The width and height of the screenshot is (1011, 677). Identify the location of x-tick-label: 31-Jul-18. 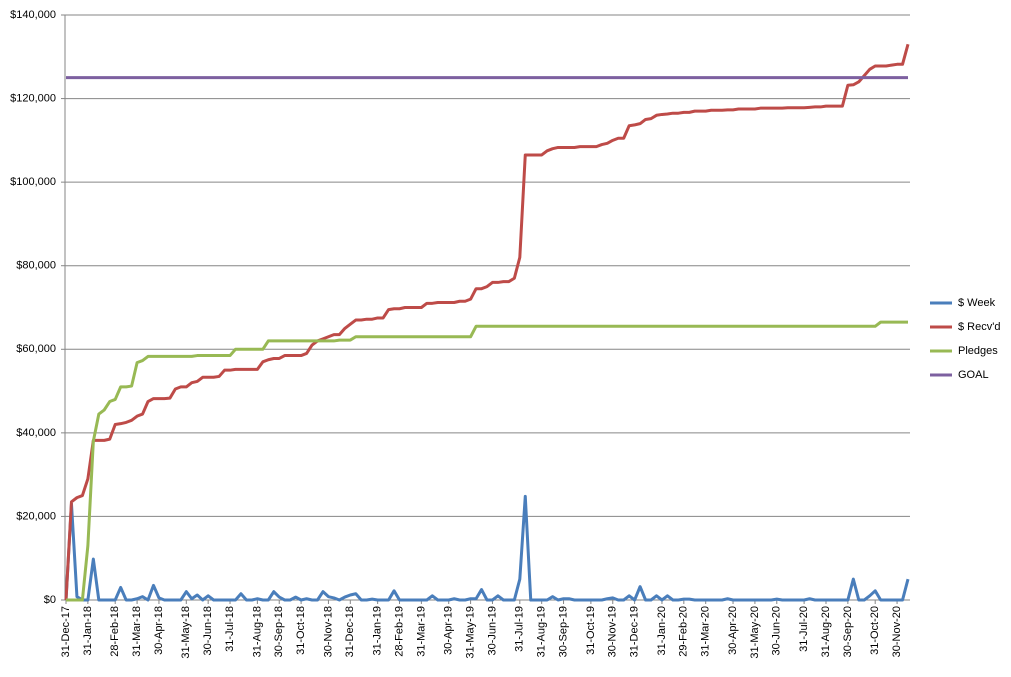
(230, 629).